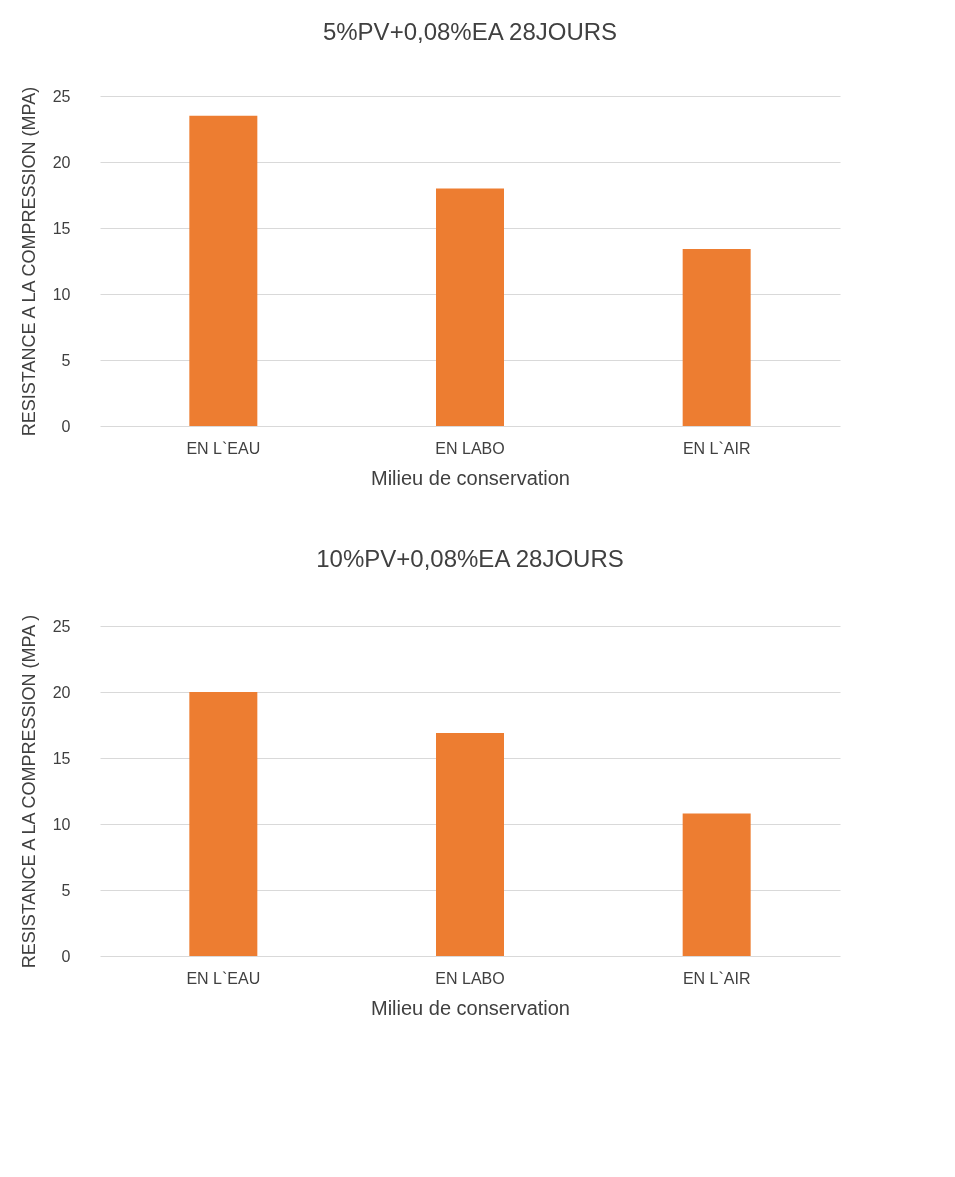 The height and width of the screenshot is (1177, 955). Describe the element at coordinates (28, 791) in the screenshot. I see `y-axis-title: RESISTANCE A LA COMPRESSION (MPA )` at that location.